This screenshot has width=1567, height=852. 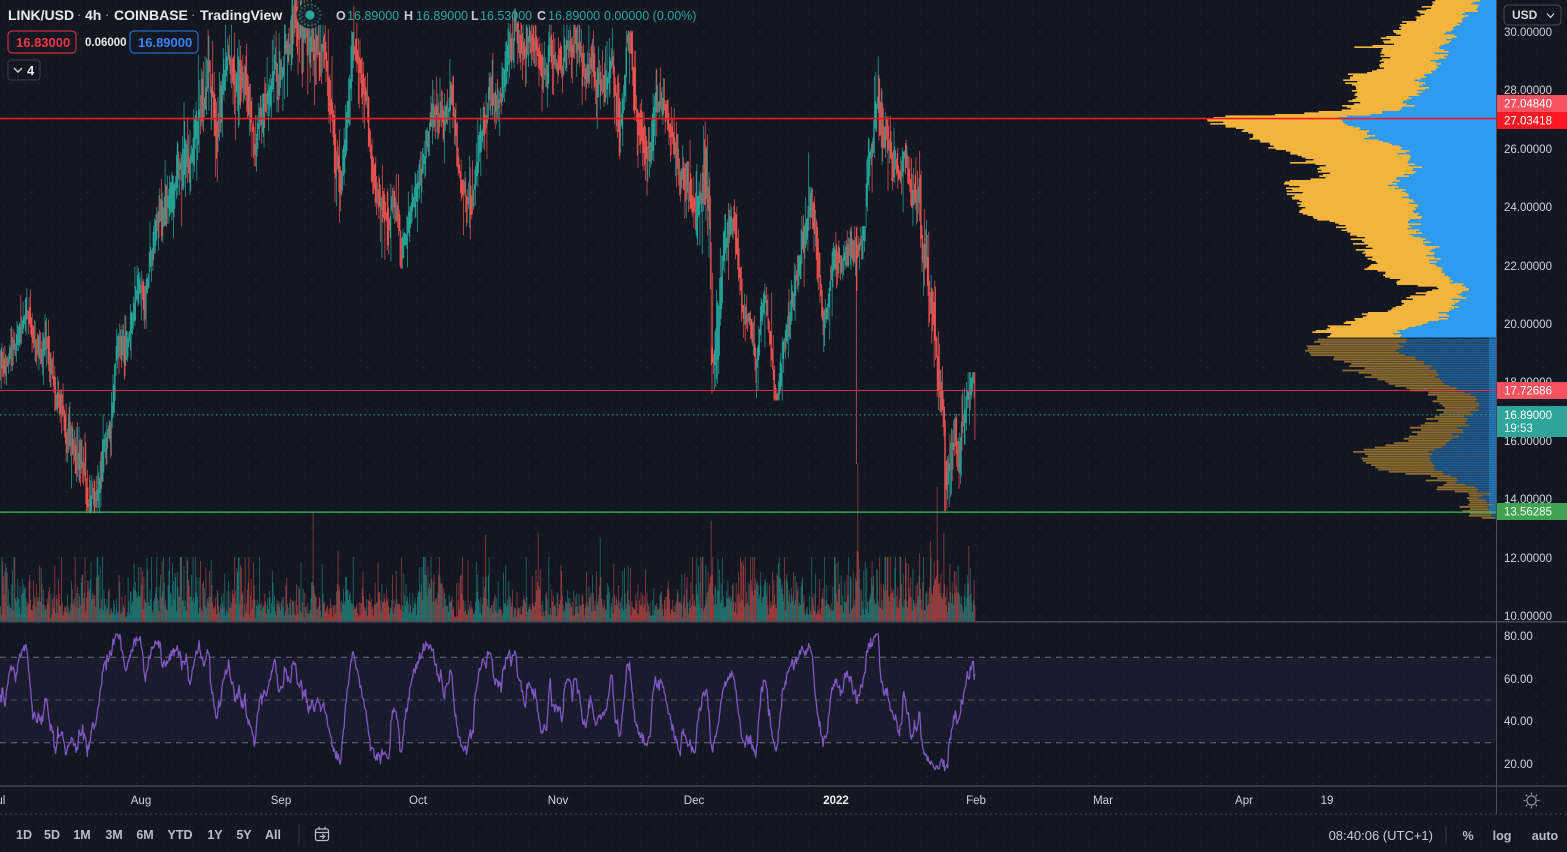 I want to click on svg-text: 3M, so click(x=113, y=835).